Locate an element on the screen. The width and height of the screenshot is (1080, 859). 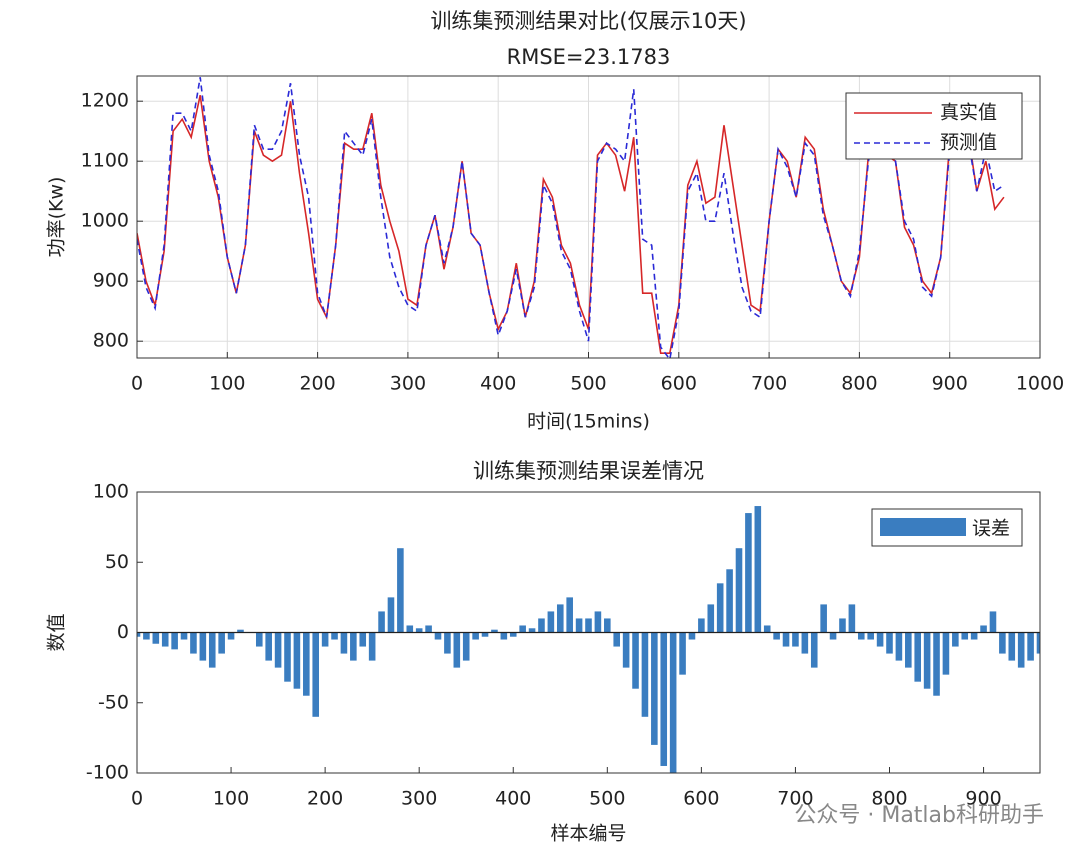
x-tick-label: 800 is located at coordinates (889, 799).